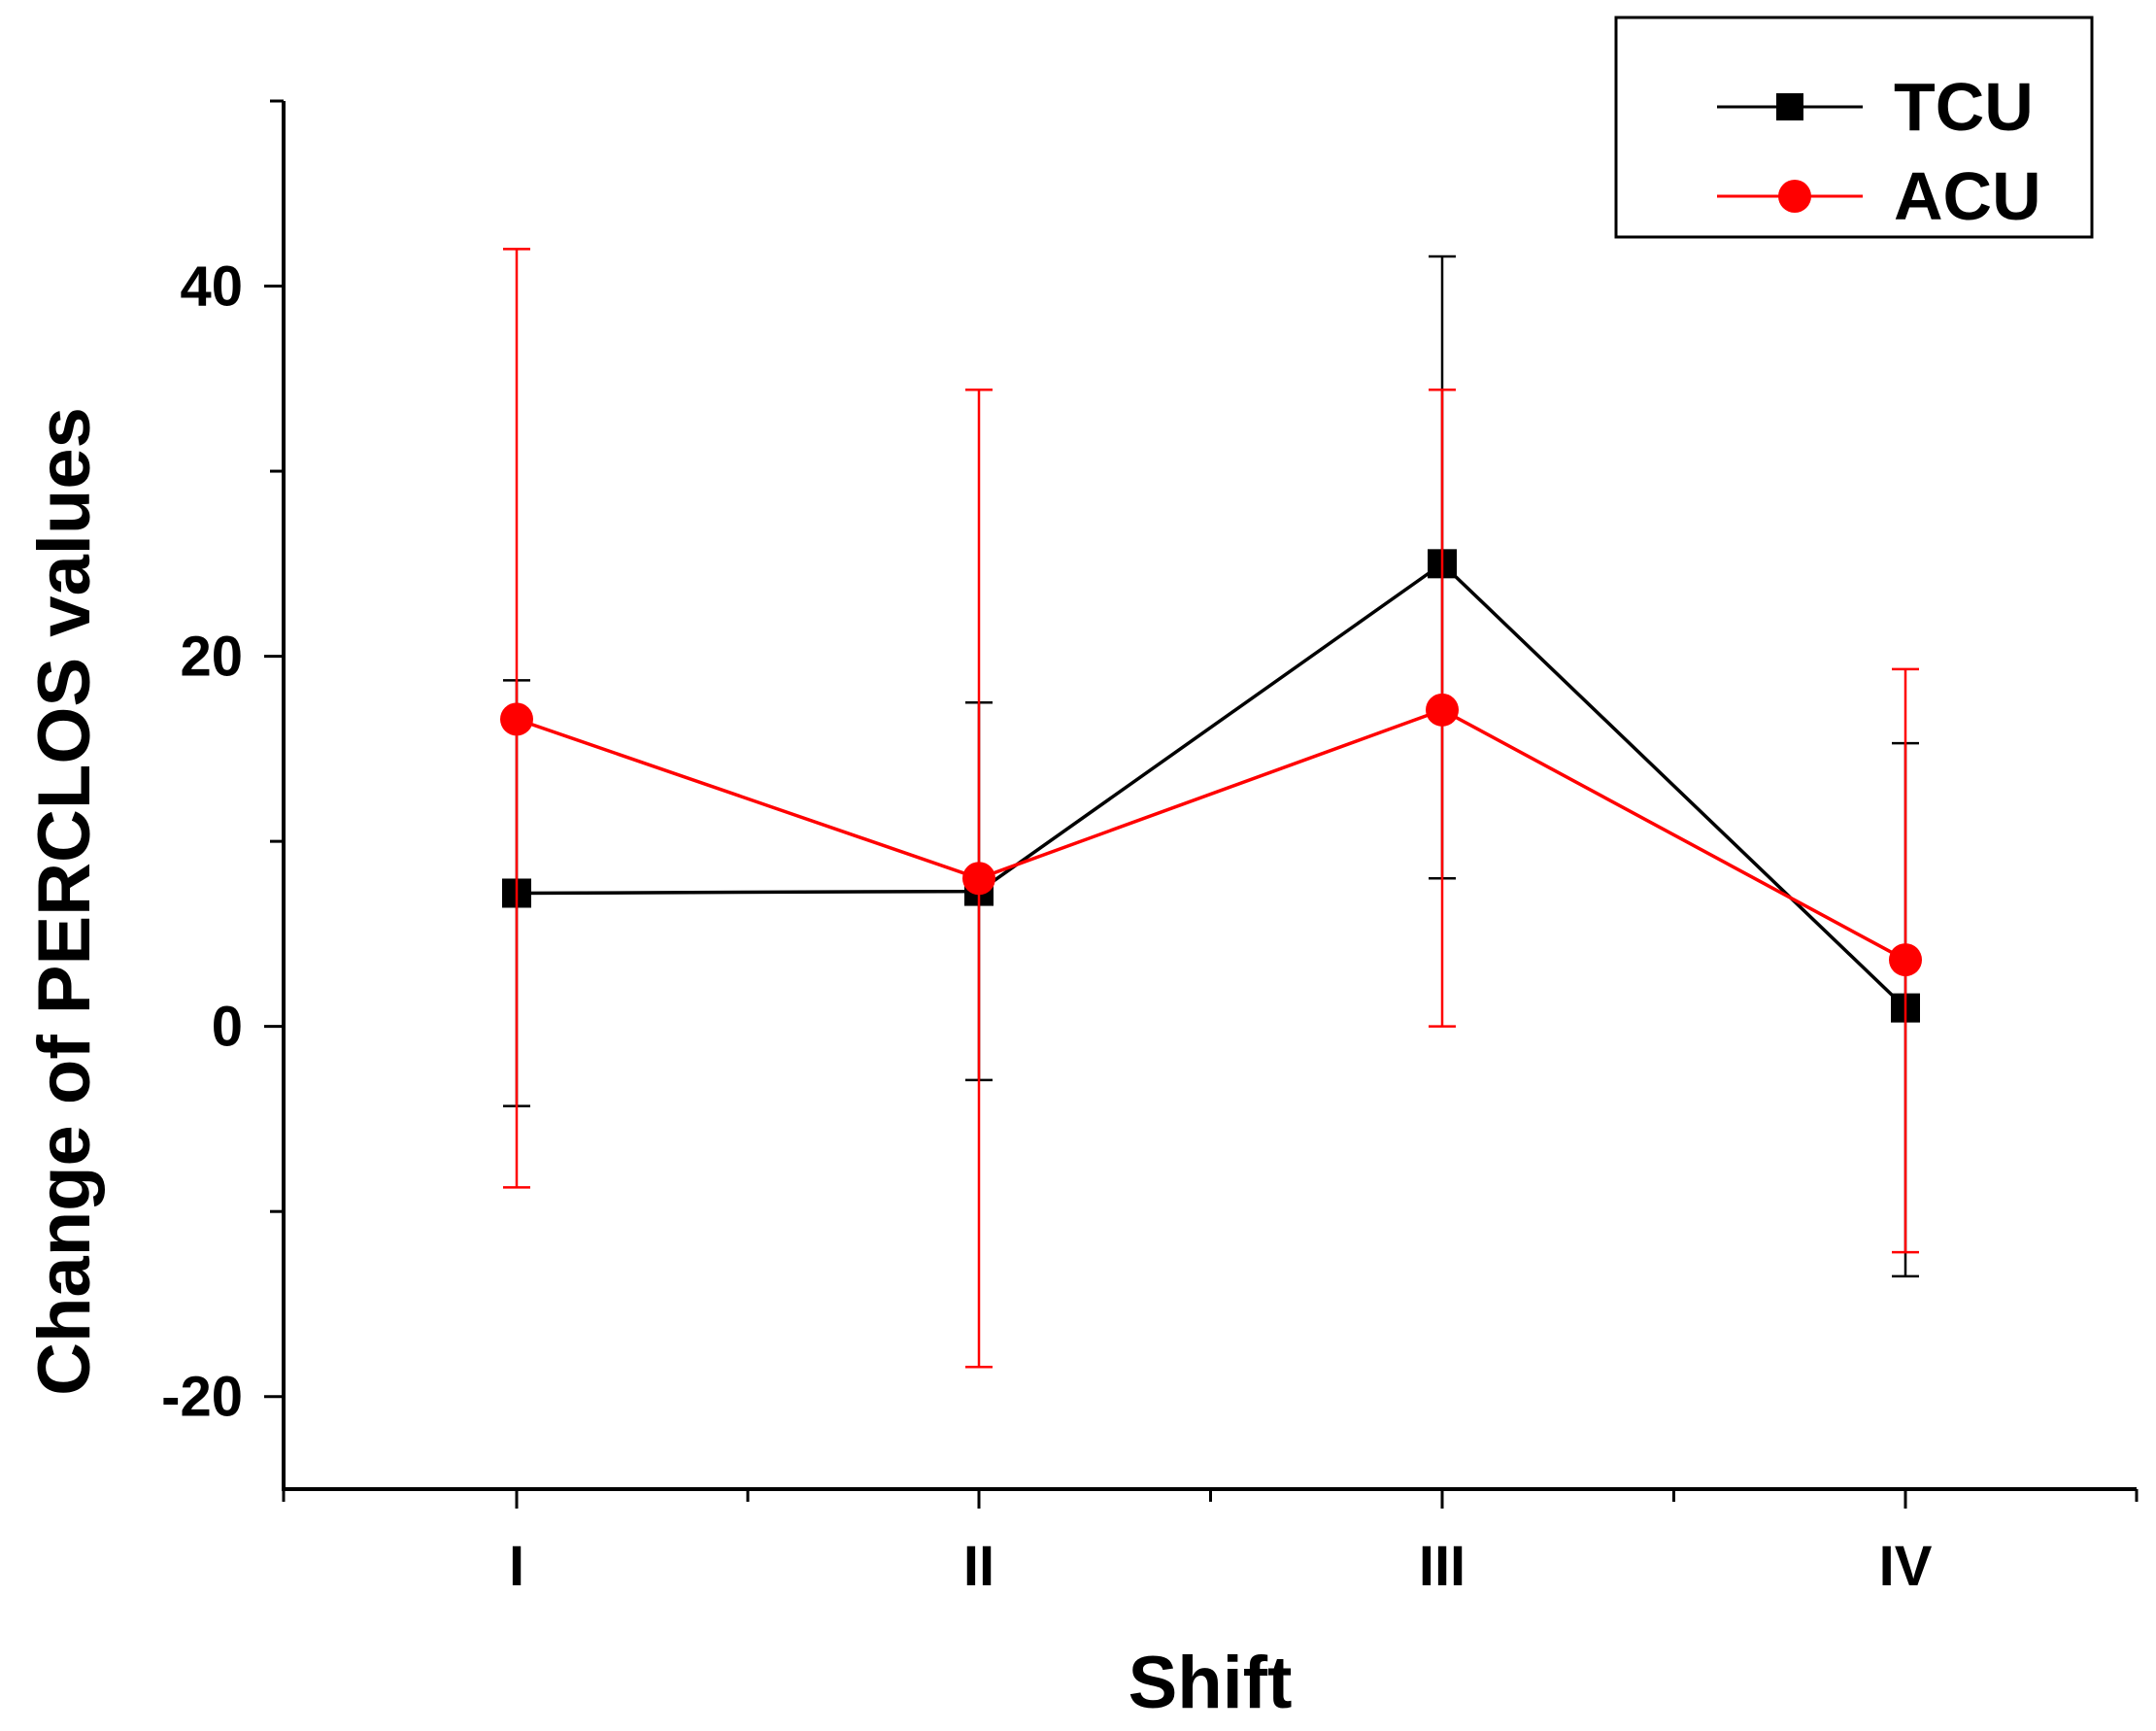 This screenshot has width=2156, height=1731. I want to click on x-axis-label: Shift, so click(1211, 1683).